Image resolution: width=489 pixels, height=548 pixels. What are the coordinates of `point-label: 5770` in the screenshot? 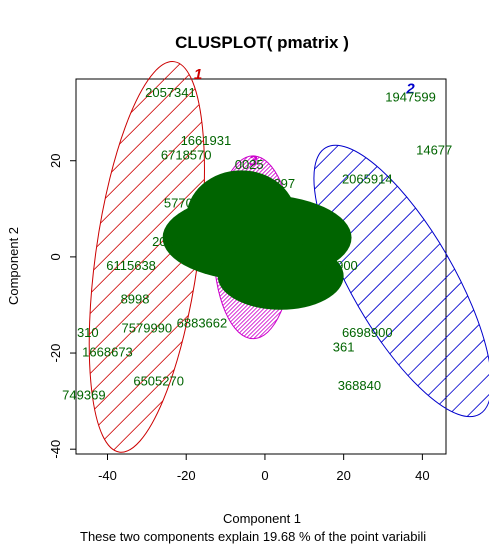 It's located at (178, 202).